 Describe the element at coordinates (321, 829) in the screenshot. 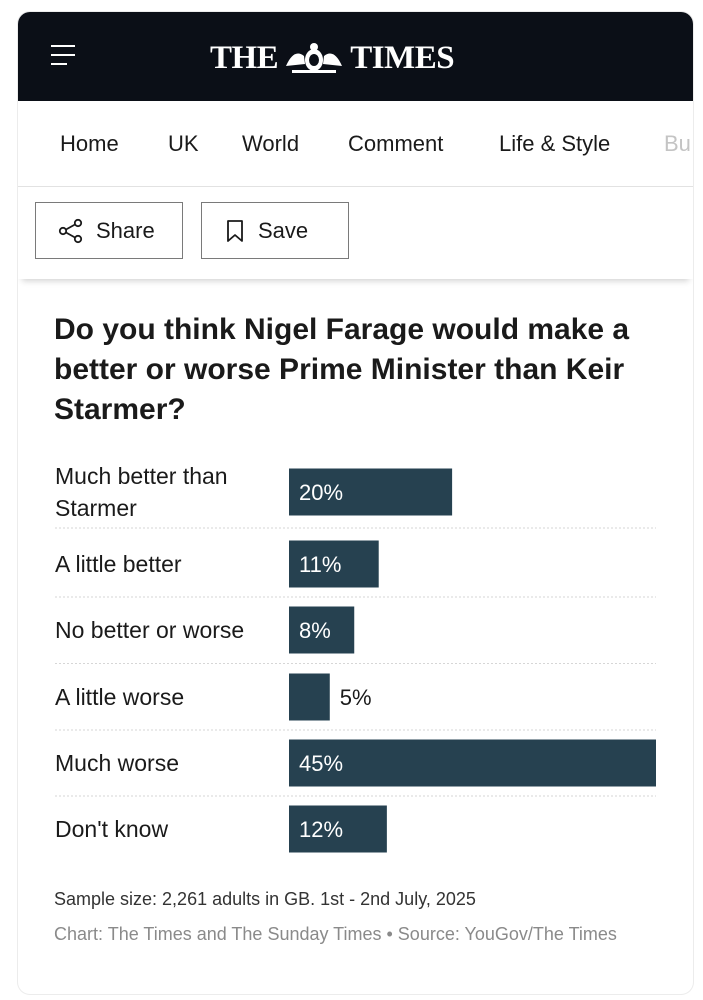

I see `value-label: 12%` at that location.